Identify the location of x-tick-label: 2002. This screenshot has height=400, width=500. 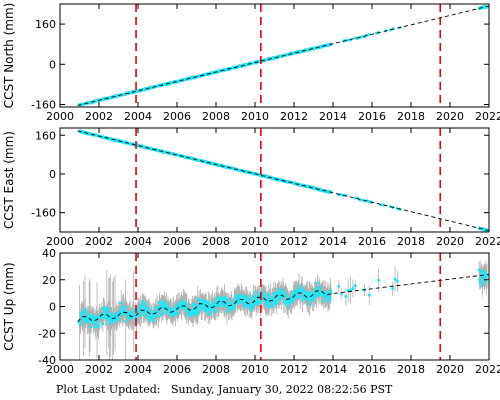
(99, 116).